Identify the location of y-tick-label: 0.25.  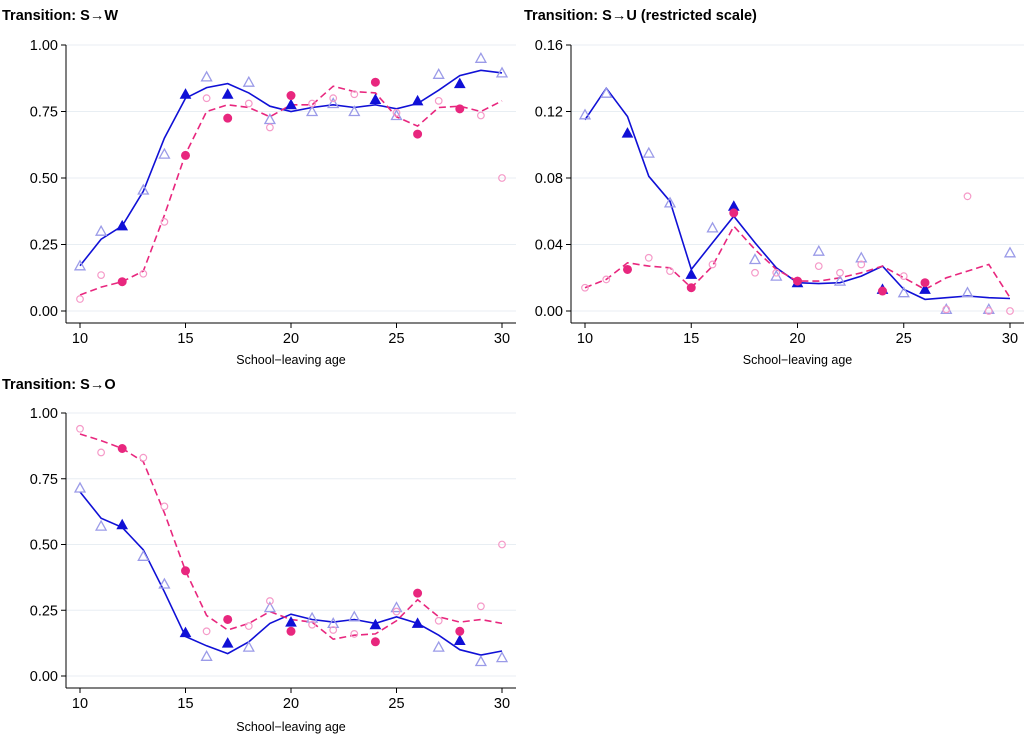
(44, 246).